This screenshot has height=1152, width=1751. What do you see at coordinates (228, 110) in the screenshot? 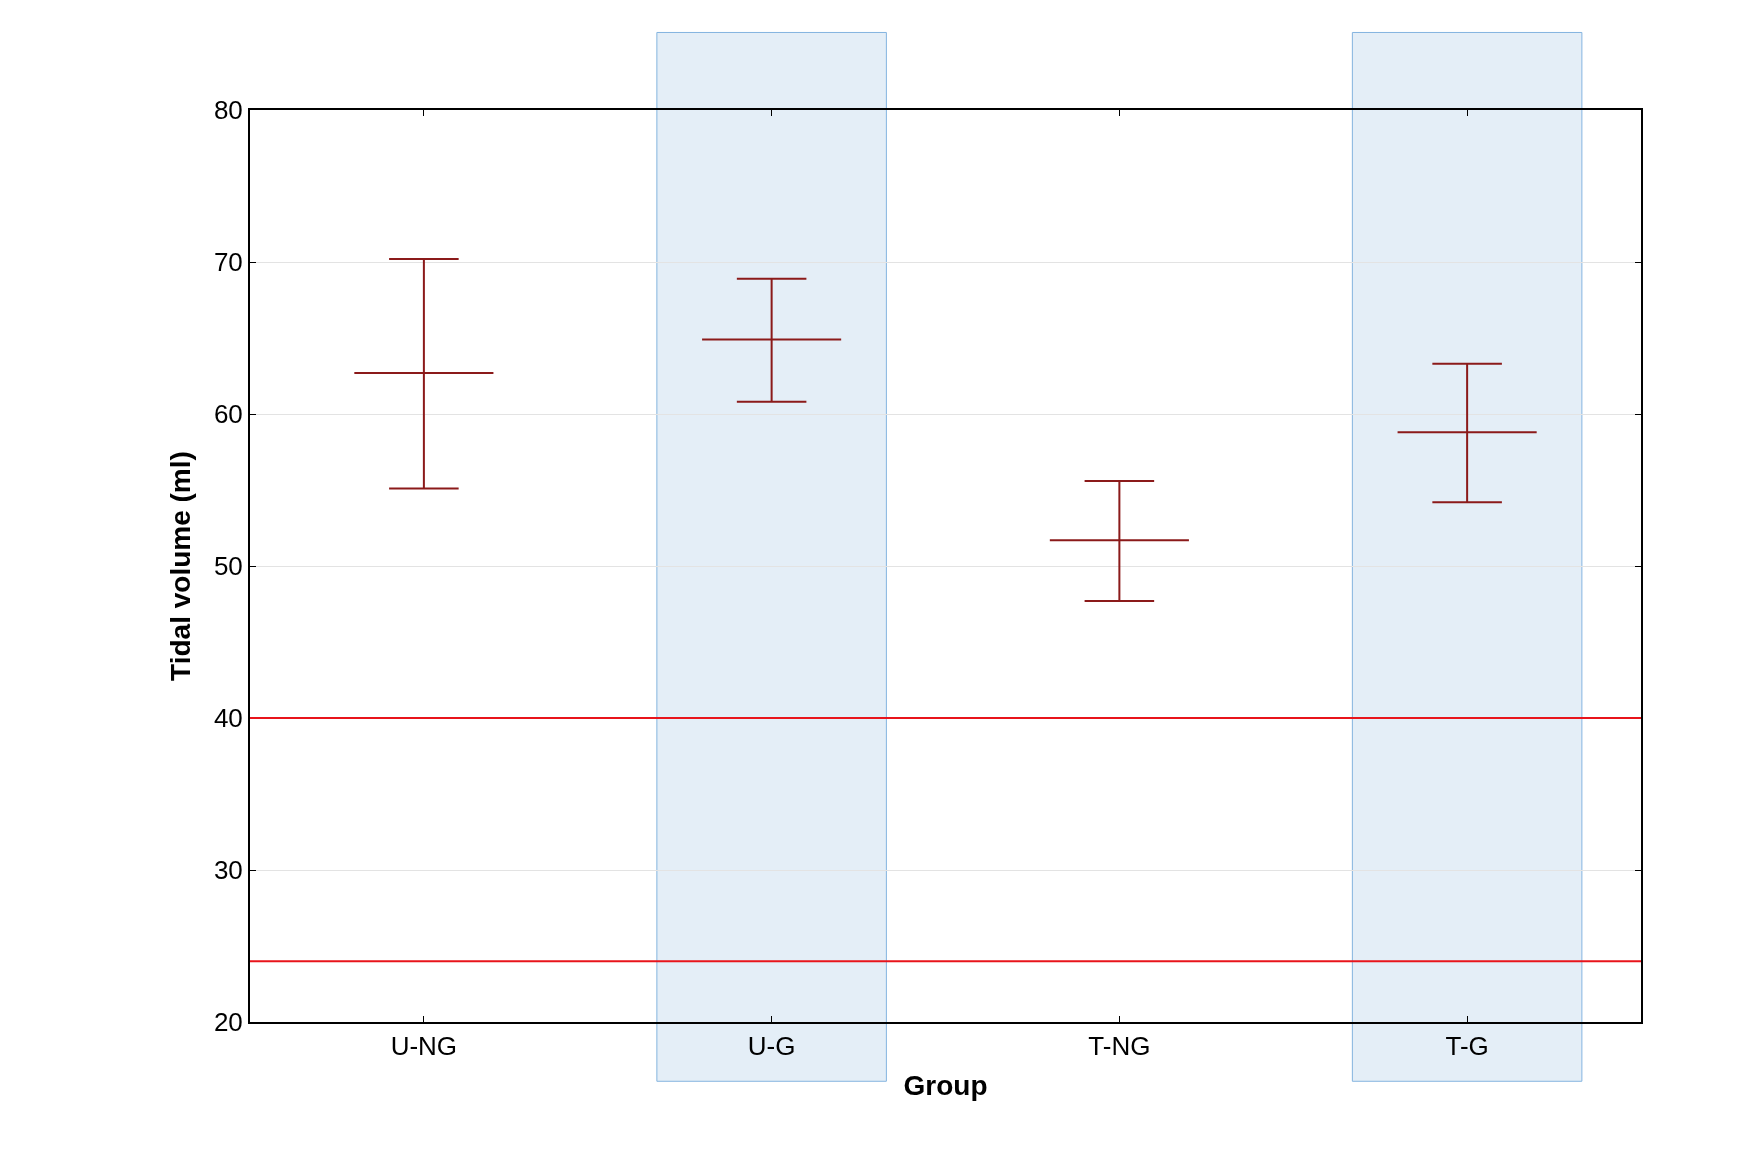
I see `y-tick-label: 80` at bounding box center [228, 110].